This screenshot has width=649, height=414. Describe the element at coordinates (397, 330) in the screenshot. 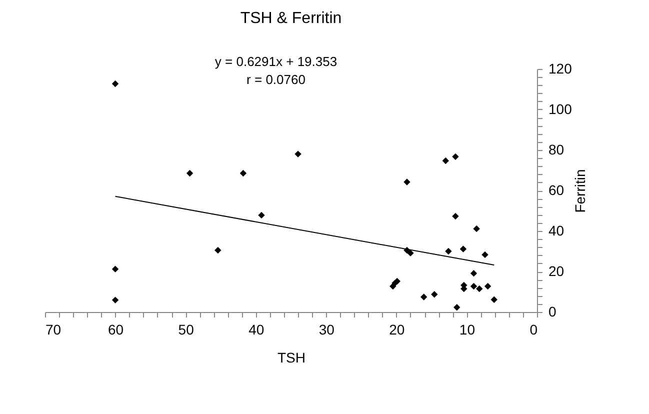

I see `x-tick-label: 20` at that location.